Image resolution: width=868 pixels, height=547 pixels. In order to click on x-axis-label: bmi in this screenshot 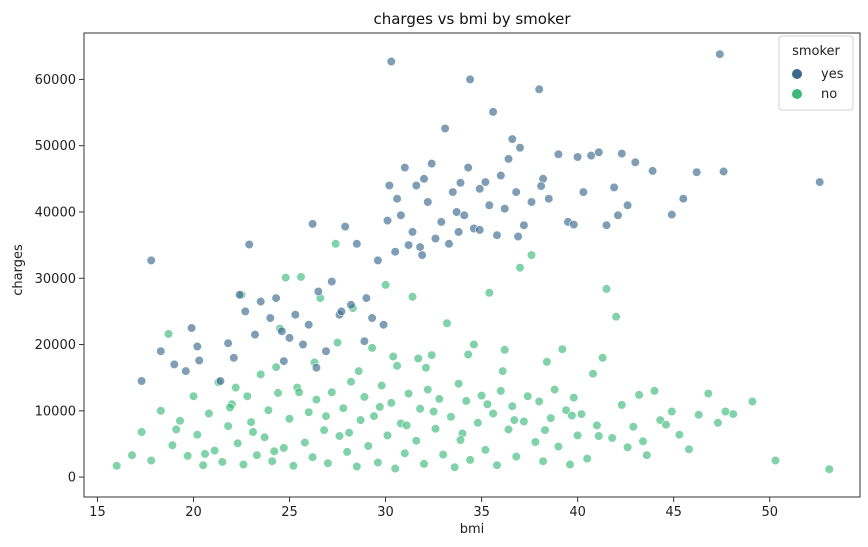, I will do `click(472, 529)`.